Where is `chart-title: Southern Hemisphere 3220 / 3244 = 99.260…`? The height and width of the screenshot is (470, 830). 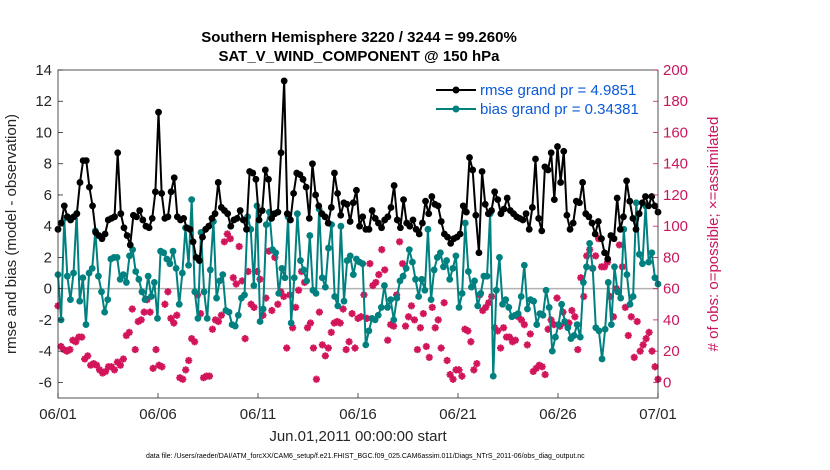 chart-title: Southern Hemisphere 3220 / 3244 = 99.260… is located at coordinates (359, 37).